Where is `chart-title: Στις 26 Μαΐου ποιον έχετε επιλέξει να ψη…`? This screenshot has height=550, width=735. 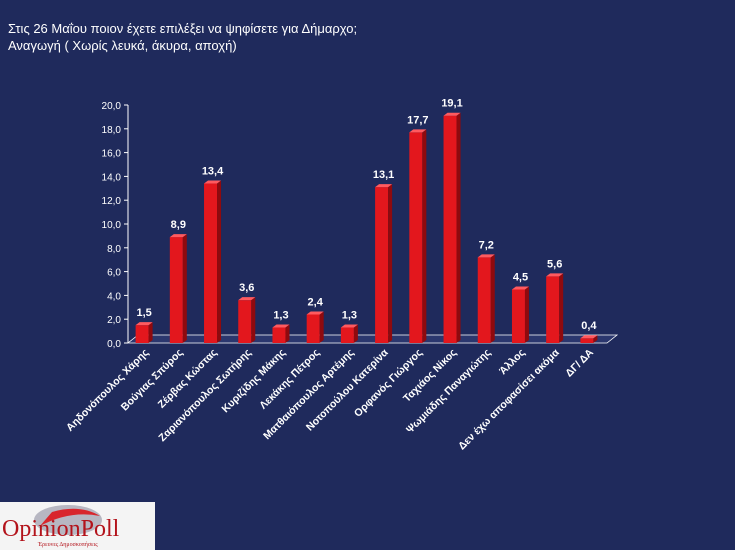 chart-title: Στις 26 Μαΐου ποιον έχετε επιλέξει να ψη… is located at coordinates (183, 28).